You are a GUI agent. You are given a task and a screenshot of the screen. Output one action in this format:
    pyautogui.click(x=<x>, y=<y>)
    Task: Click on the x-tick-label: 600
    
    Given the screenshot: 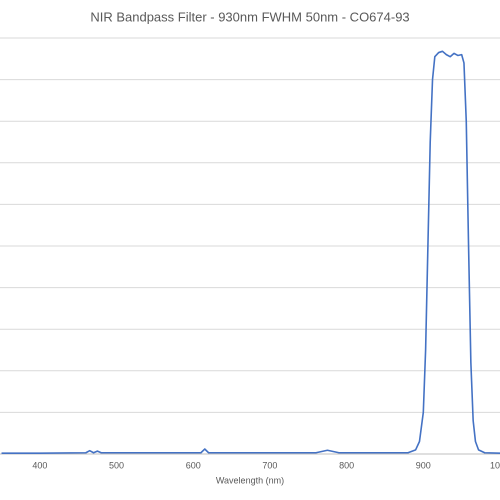 What is the action you would take?
    pyautogui.click(x=193, y=465)
    